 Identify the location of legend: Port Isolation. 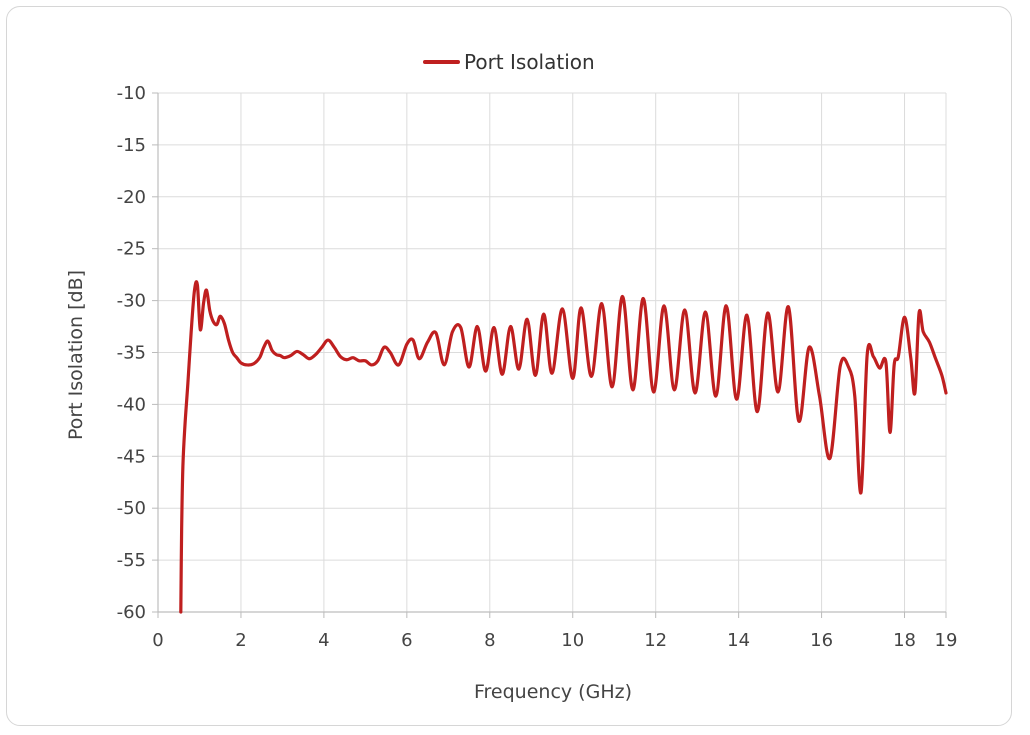
(509, 62).